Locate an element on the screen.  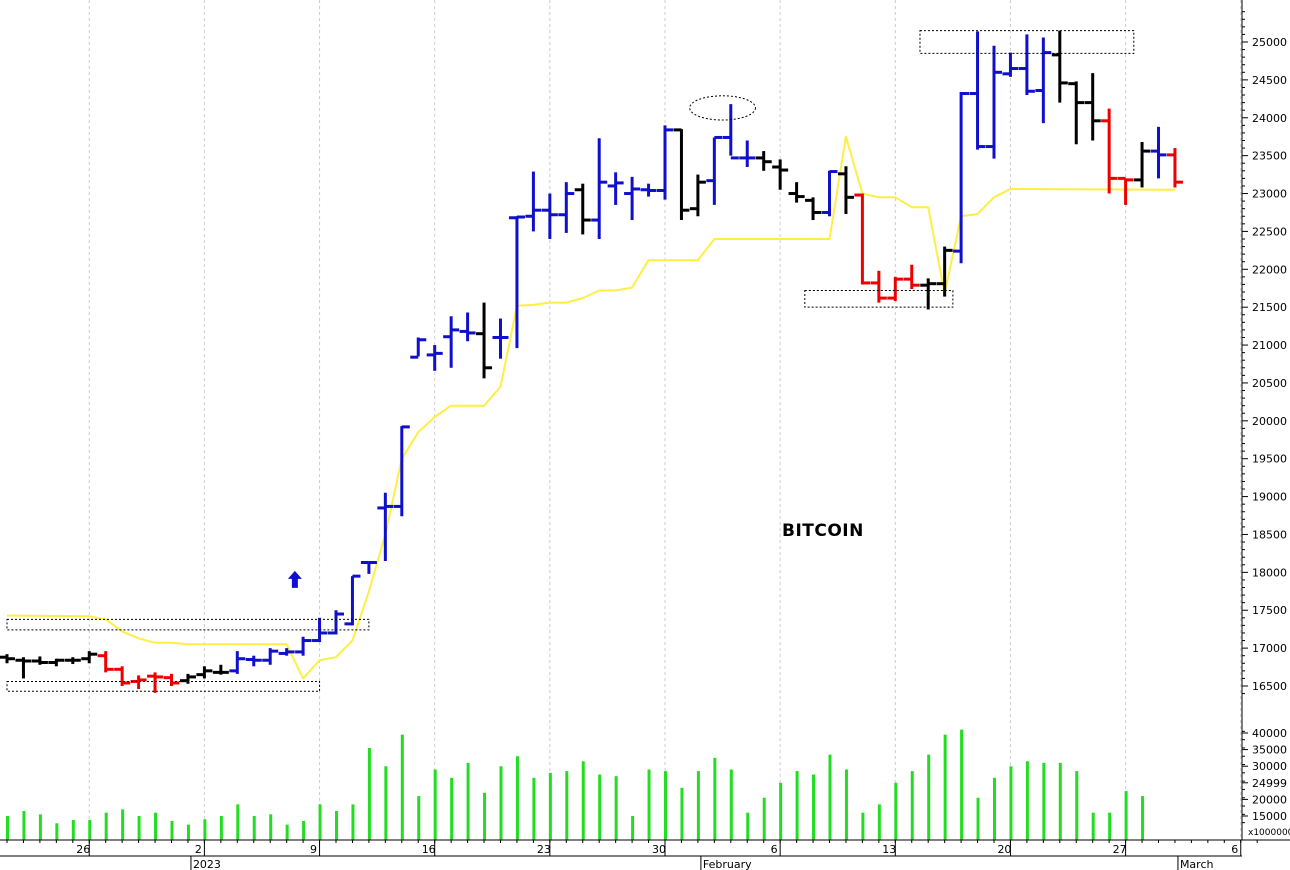
x-day-label: 26 is located at coordinates (83, 849).